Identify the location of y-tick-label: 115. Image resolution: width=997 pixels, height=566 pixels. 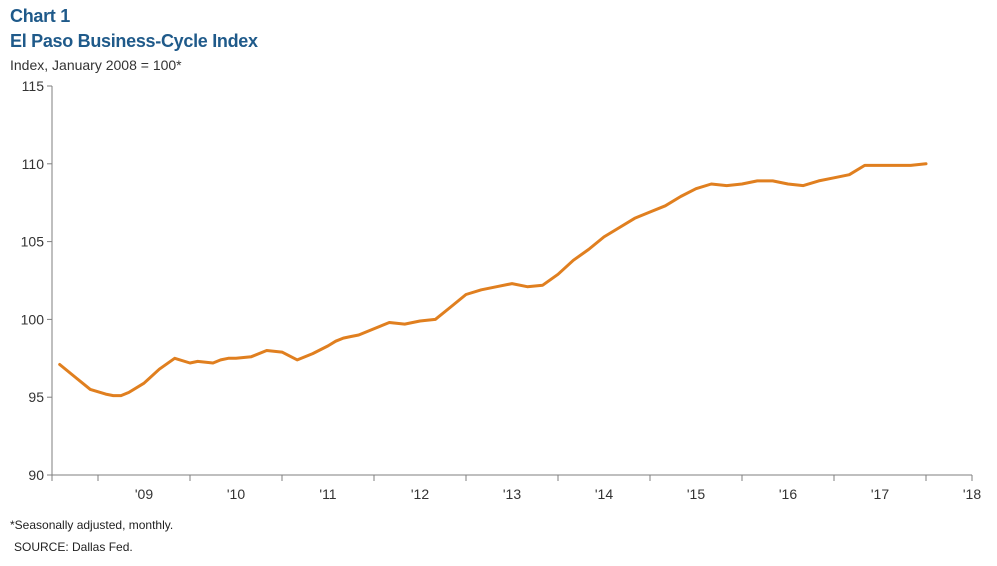
(33, 86).